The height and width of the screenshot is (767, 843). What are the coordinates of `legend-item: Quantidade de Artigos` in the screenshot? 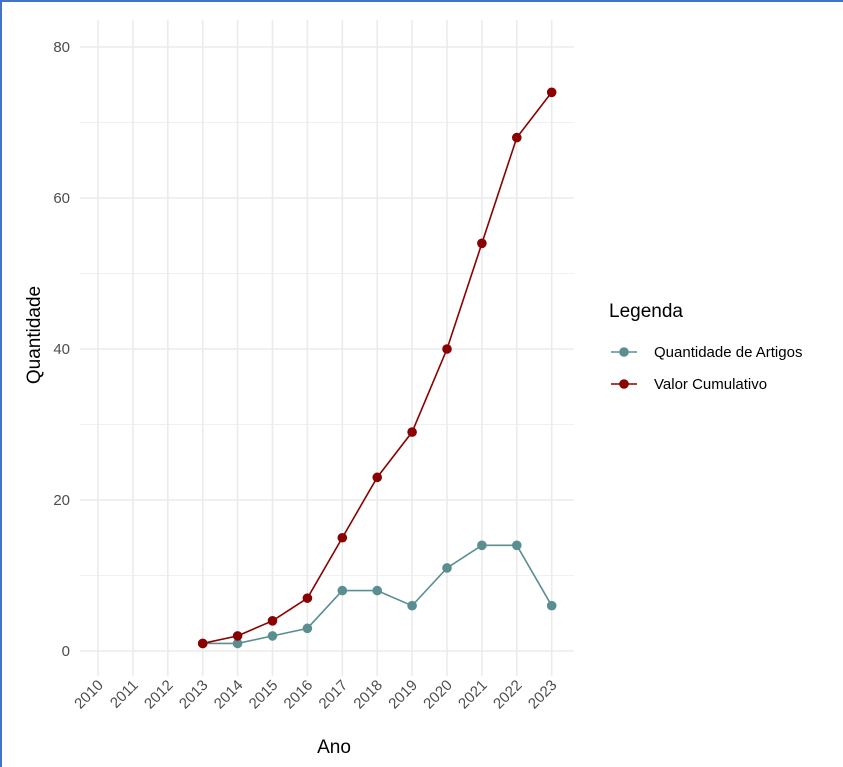 It's located at (706, 352).